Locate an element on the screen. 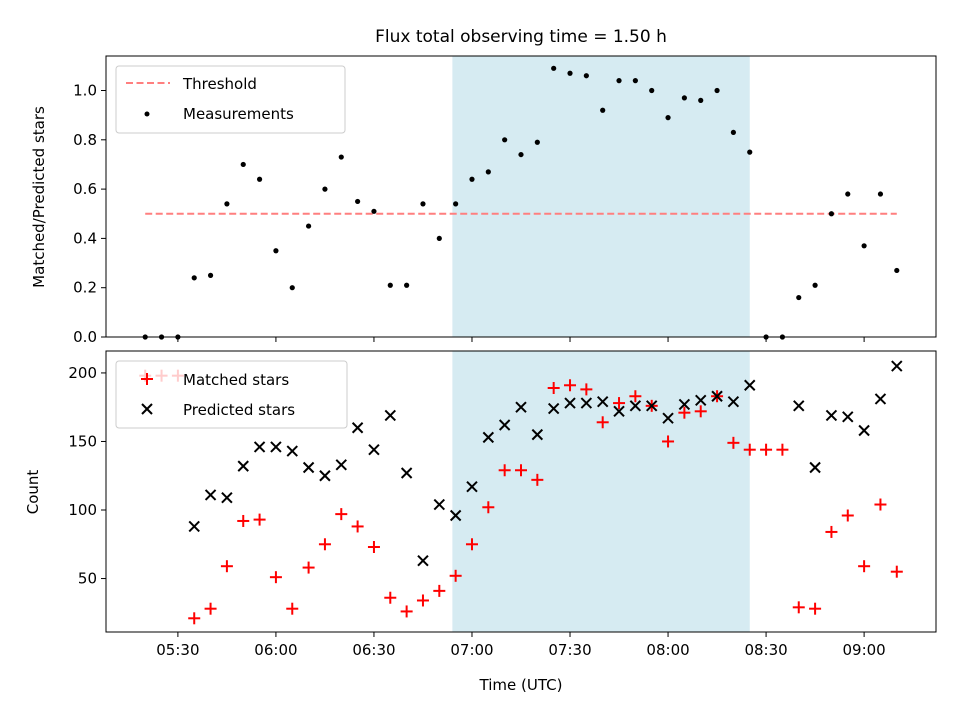  x-tick-label: 07:00 is located at coordinates (471, 650).